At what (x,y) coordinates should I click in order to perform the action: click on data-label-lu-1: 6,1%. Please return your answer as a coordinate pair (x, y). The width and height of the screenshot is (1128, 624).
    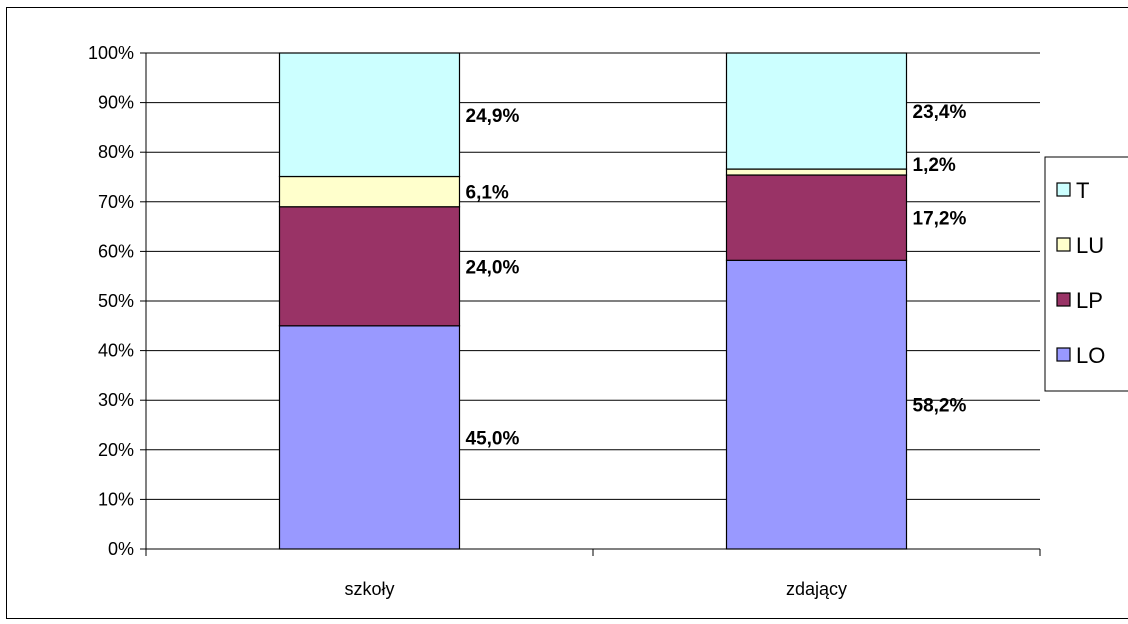
    Looking at the image, I should click on (487, 193).